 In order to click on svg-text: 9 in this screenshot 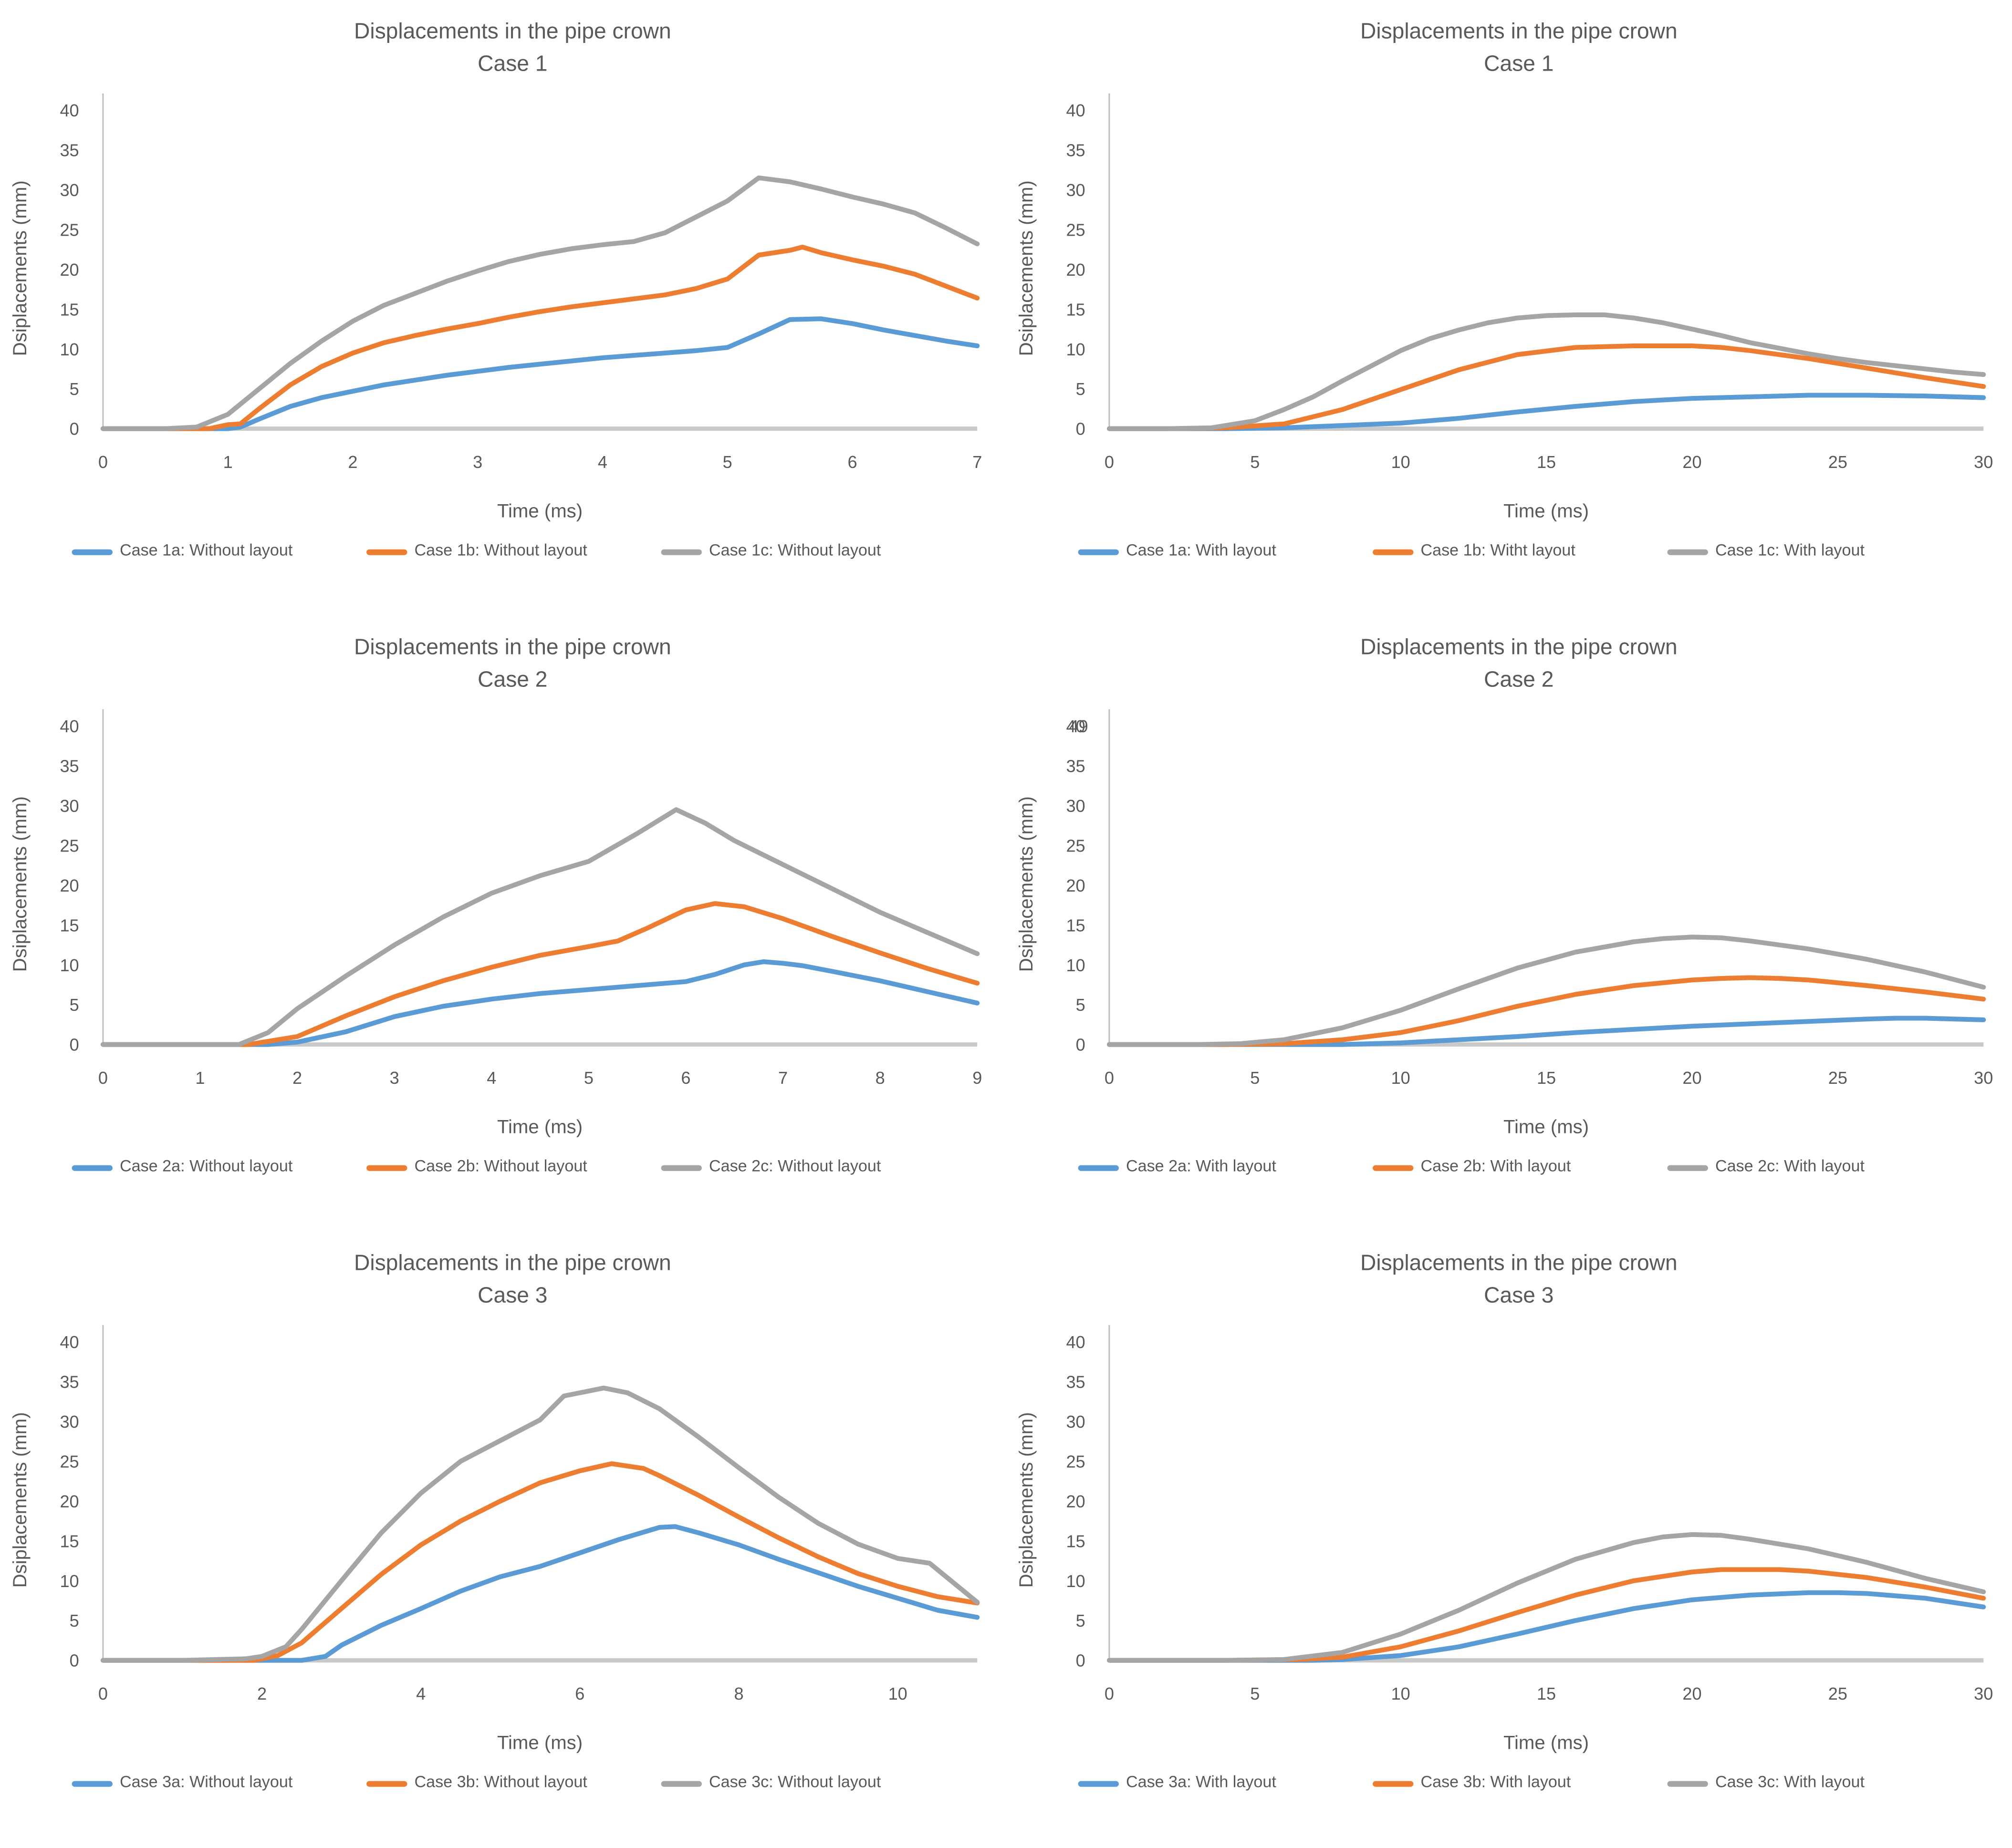, I will do `click(977, 1078)`.